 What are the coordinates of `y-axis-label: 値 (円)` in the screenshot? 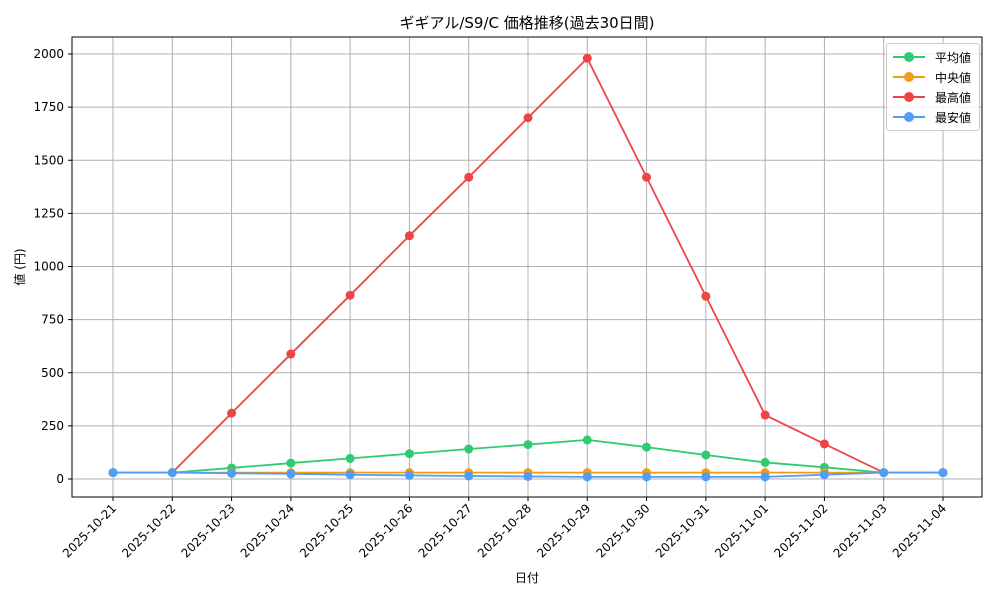 It's located at (19, 266).